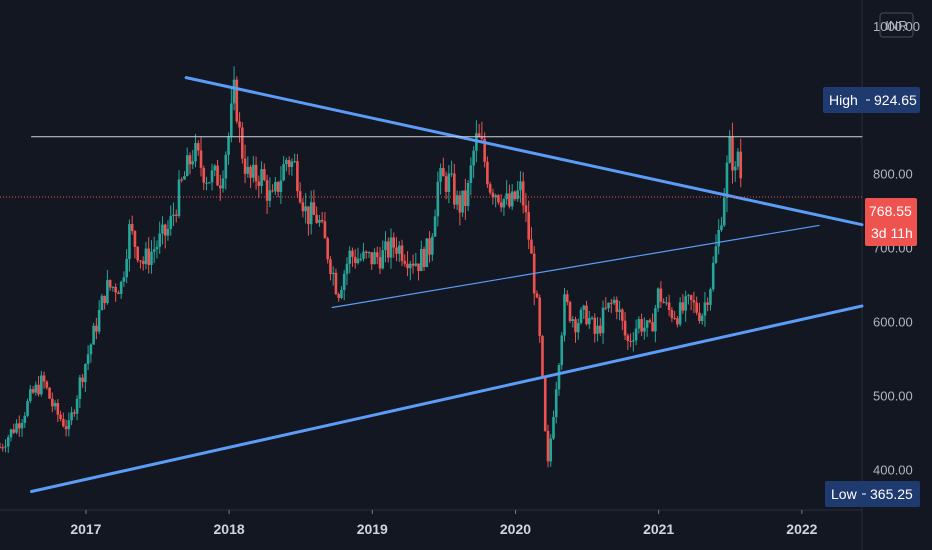 The image size is (932, 550). I want to click on currency-badge, so click(896, 25).